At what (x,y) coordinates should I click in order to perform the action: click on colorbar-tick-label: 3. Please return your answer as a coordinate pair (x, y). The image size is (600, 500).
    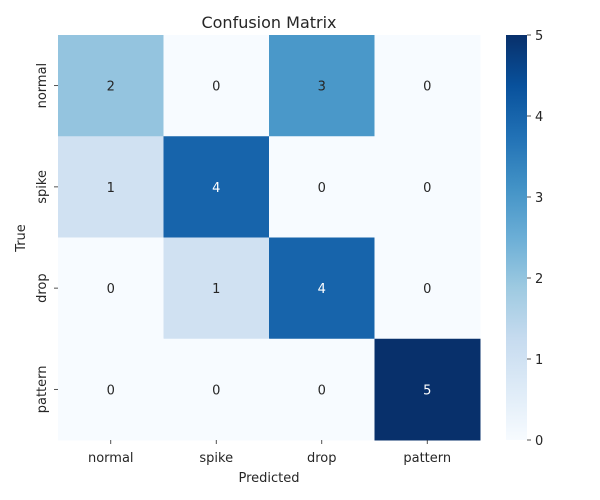
    Looking at the image, I should click on (539, 198).